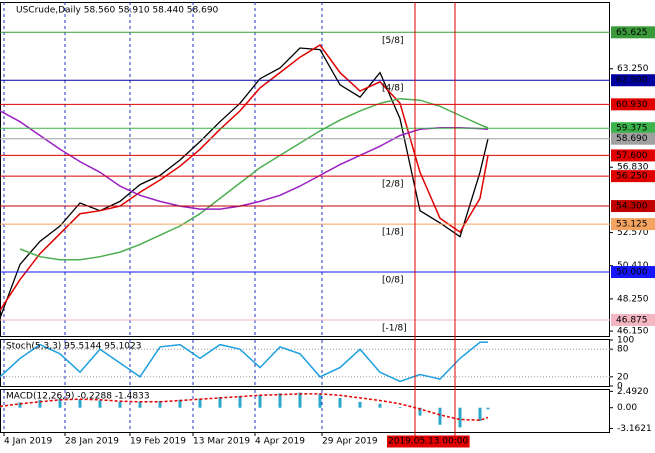 This screenshot has width=655, height=453. I want to click on macd-title: MACD(12,26,9) -0.2288 -1.4833, so click(78, 397).